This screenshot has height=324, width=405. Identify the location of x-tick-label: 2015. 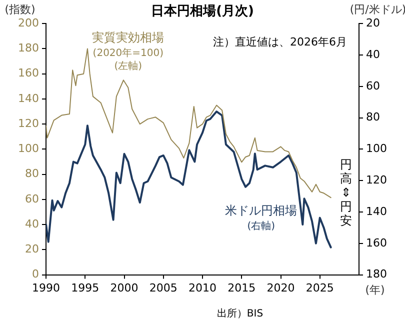
(242, 287).